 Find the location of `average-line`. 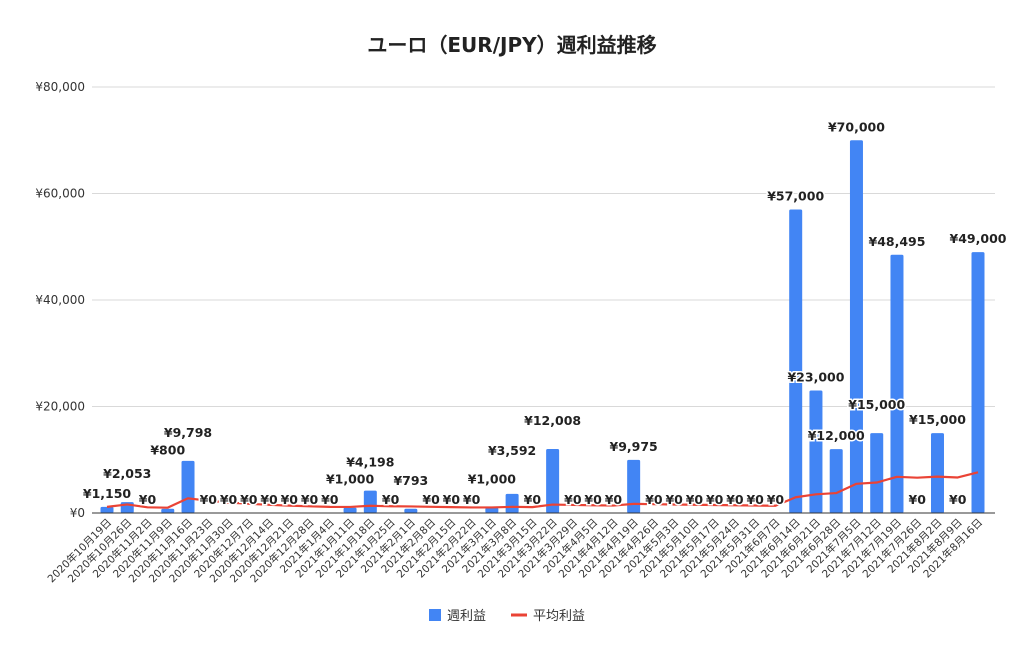

average-line is located at coordinates (542, 490).